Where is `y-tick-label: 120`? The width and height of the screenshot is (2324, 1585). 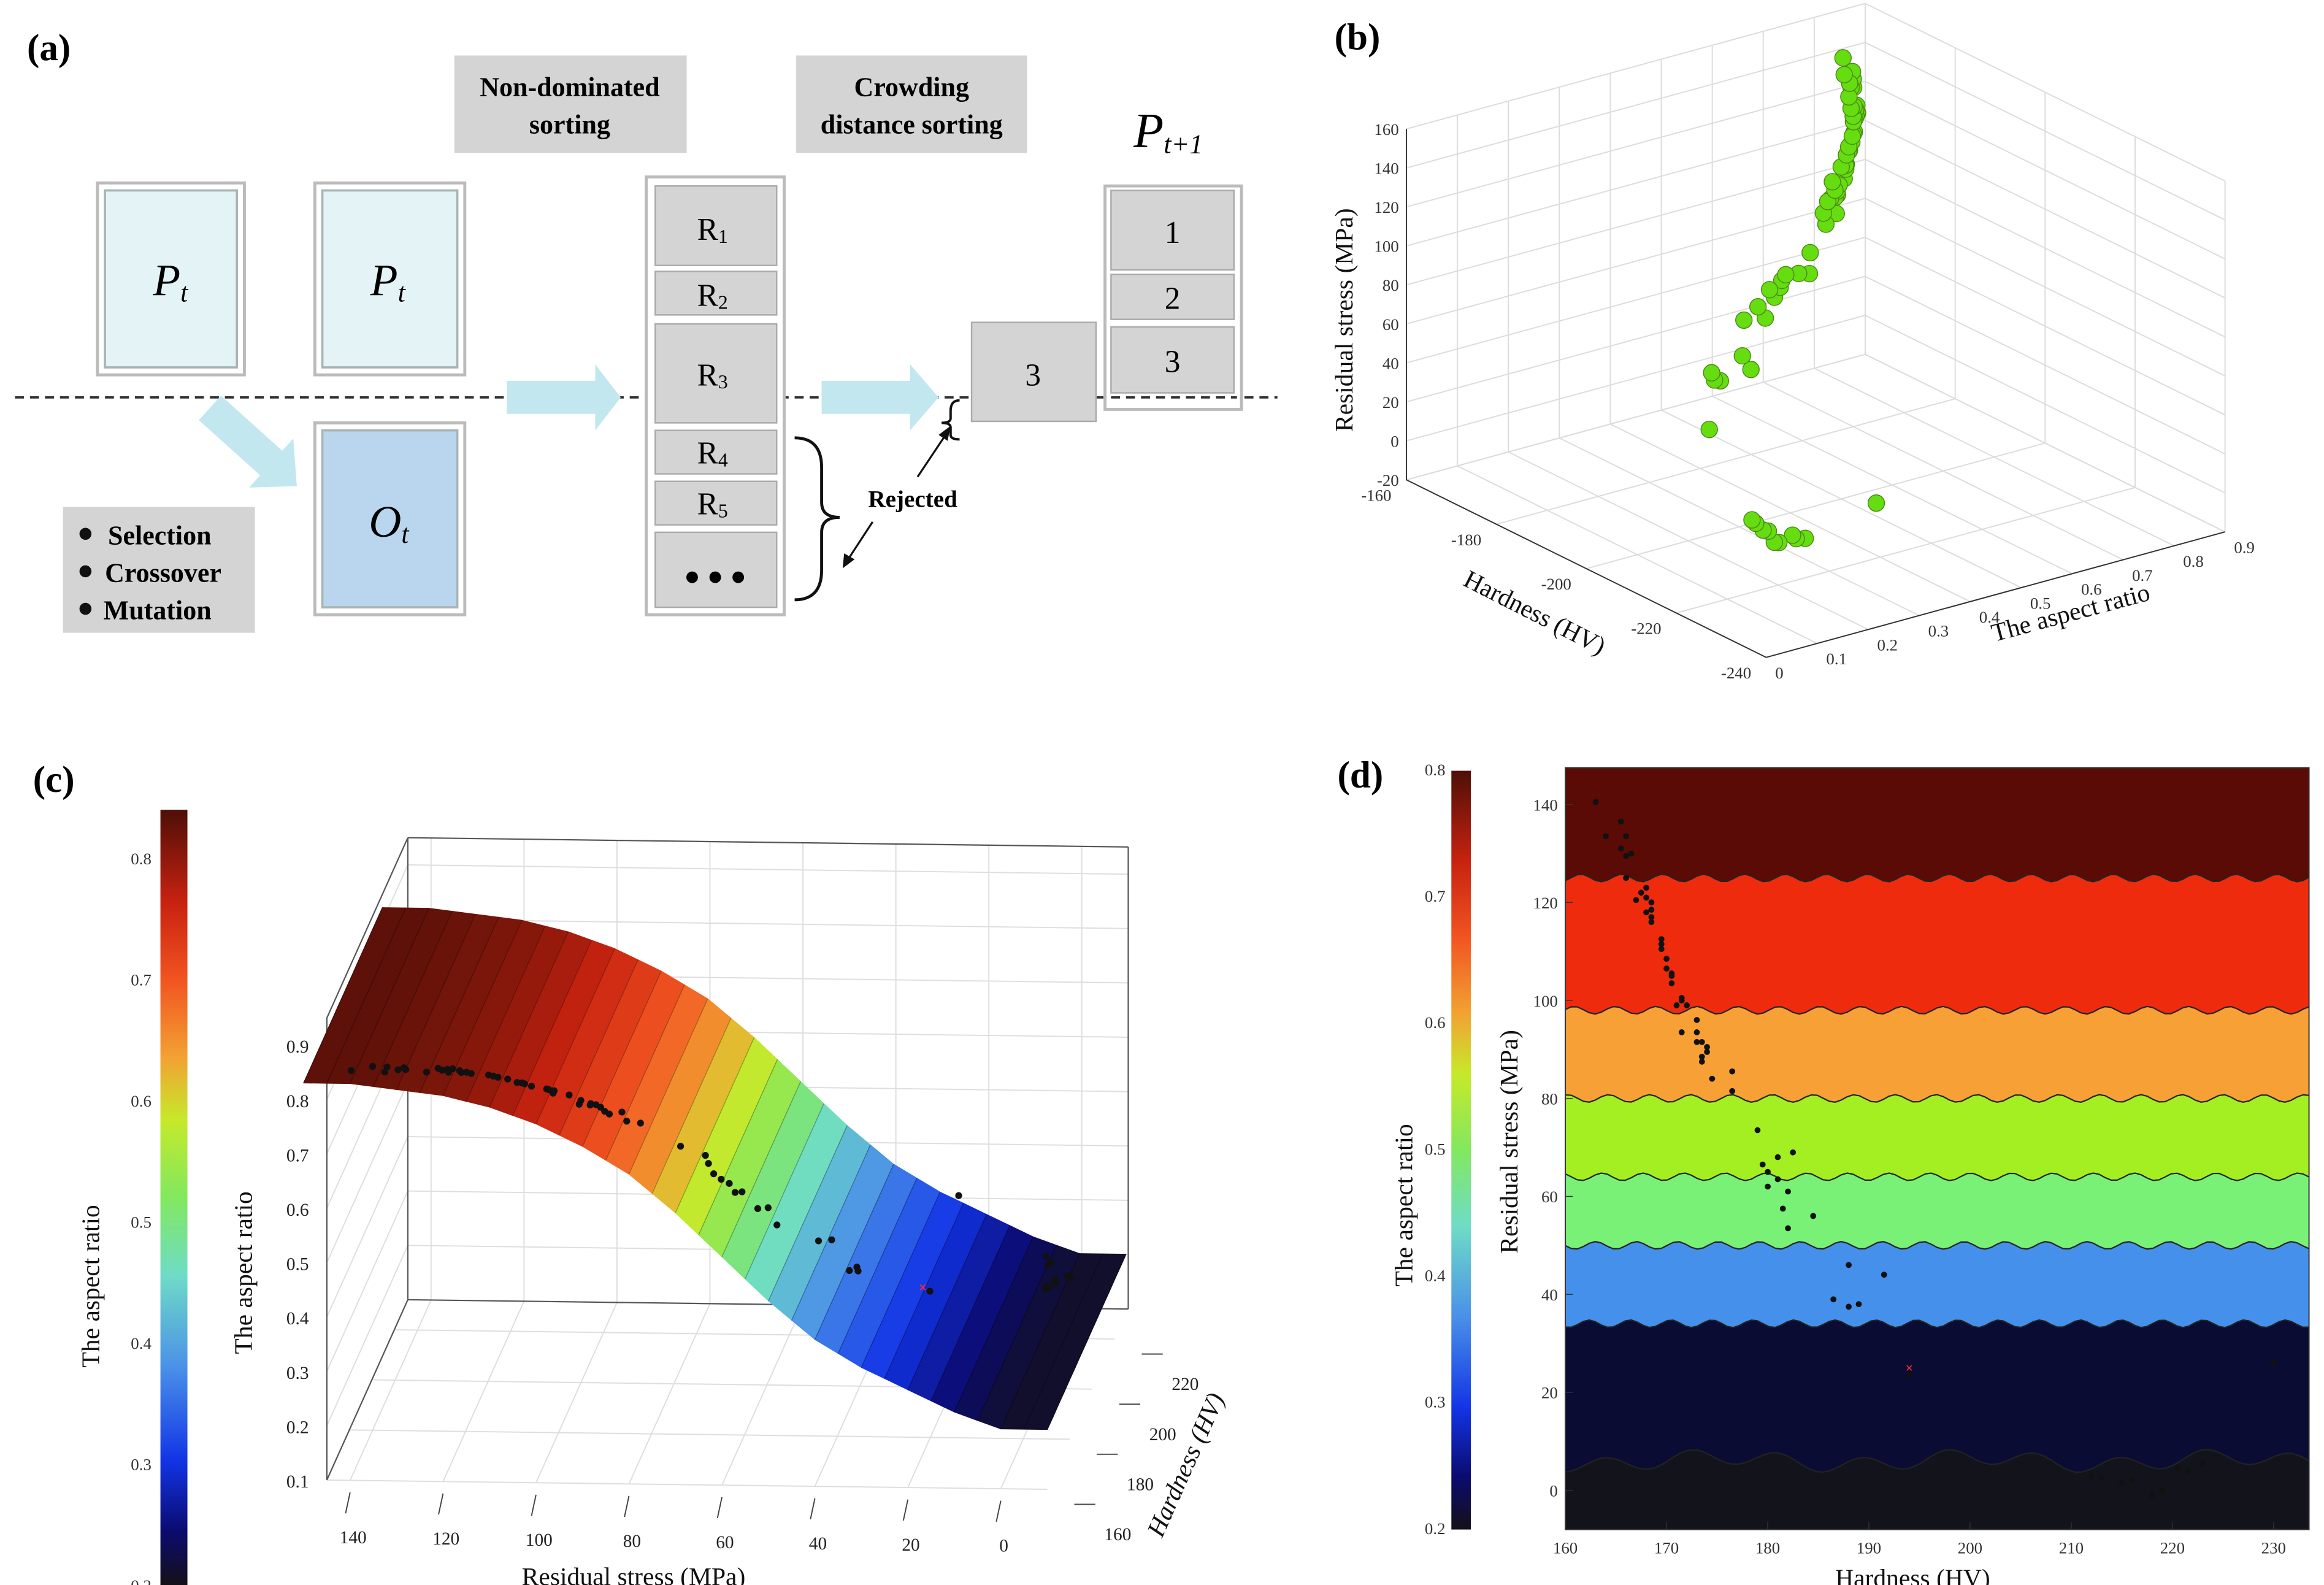 y-tick-label: 120 is located at coordinates (1545, 903).